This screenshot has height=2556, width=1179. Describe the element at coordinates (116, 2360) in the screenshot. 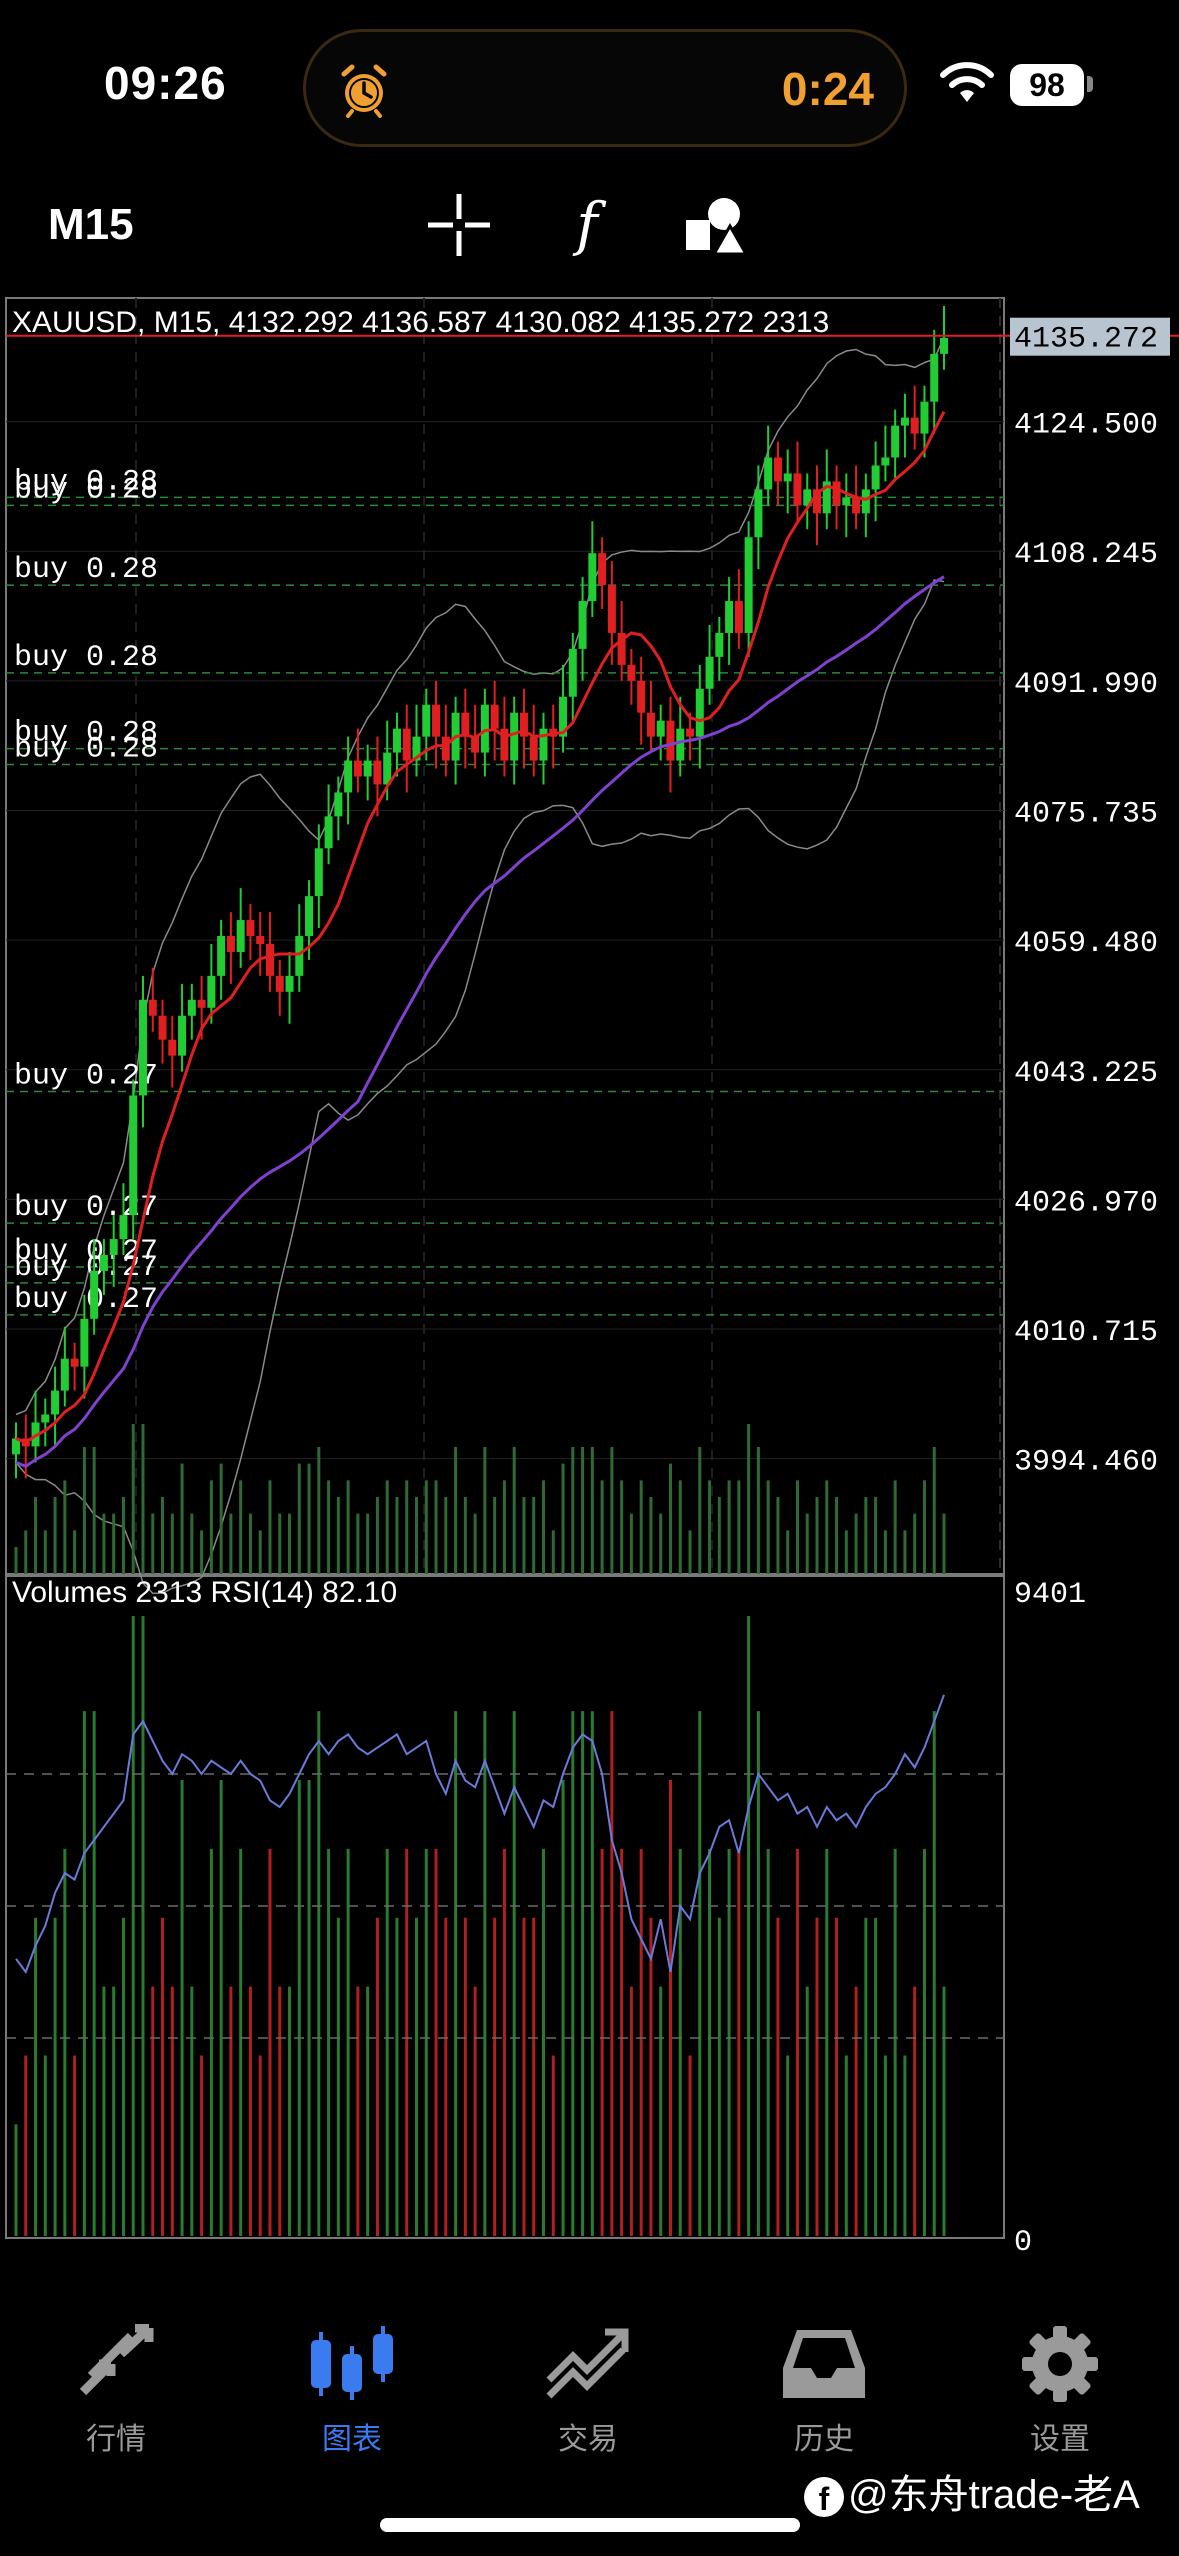

I see `quotes-arrows-icon` at that location.